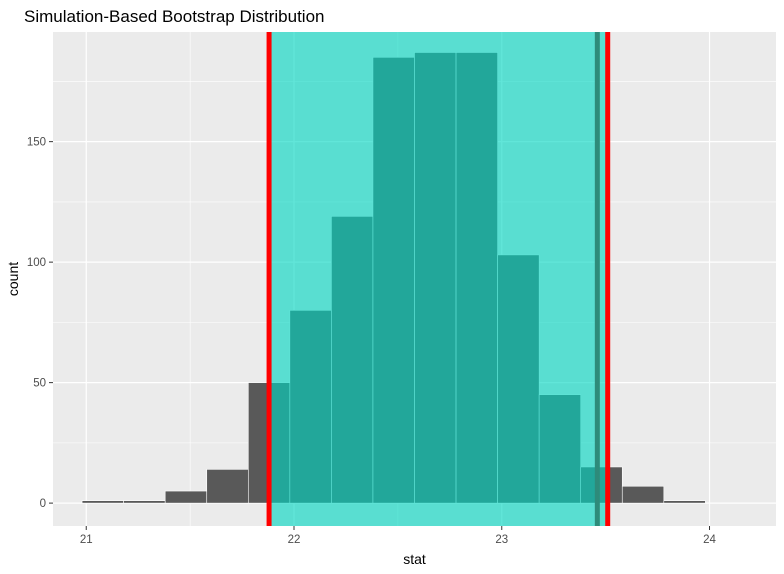  Describe the element at coordinates (40, 323) in the screenshot. I see `y-axis-ticks: 0 50 100 150` at that location.